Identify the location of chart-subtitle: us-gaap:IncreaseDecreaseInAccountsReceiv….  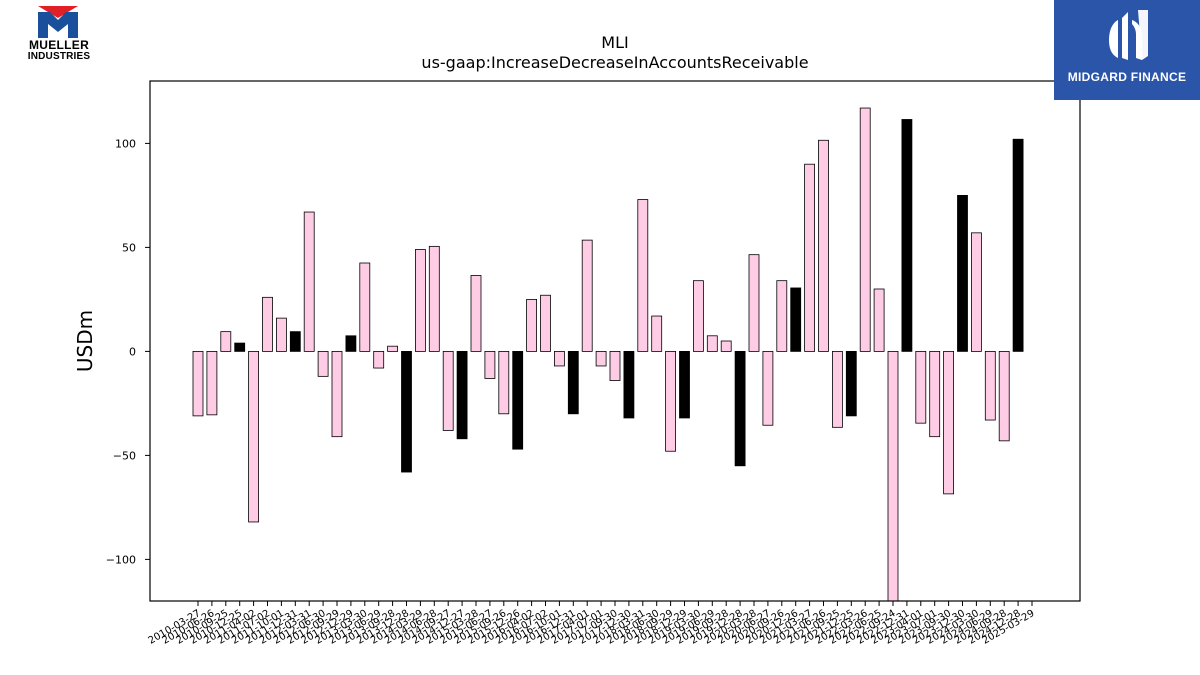
(614, 62).